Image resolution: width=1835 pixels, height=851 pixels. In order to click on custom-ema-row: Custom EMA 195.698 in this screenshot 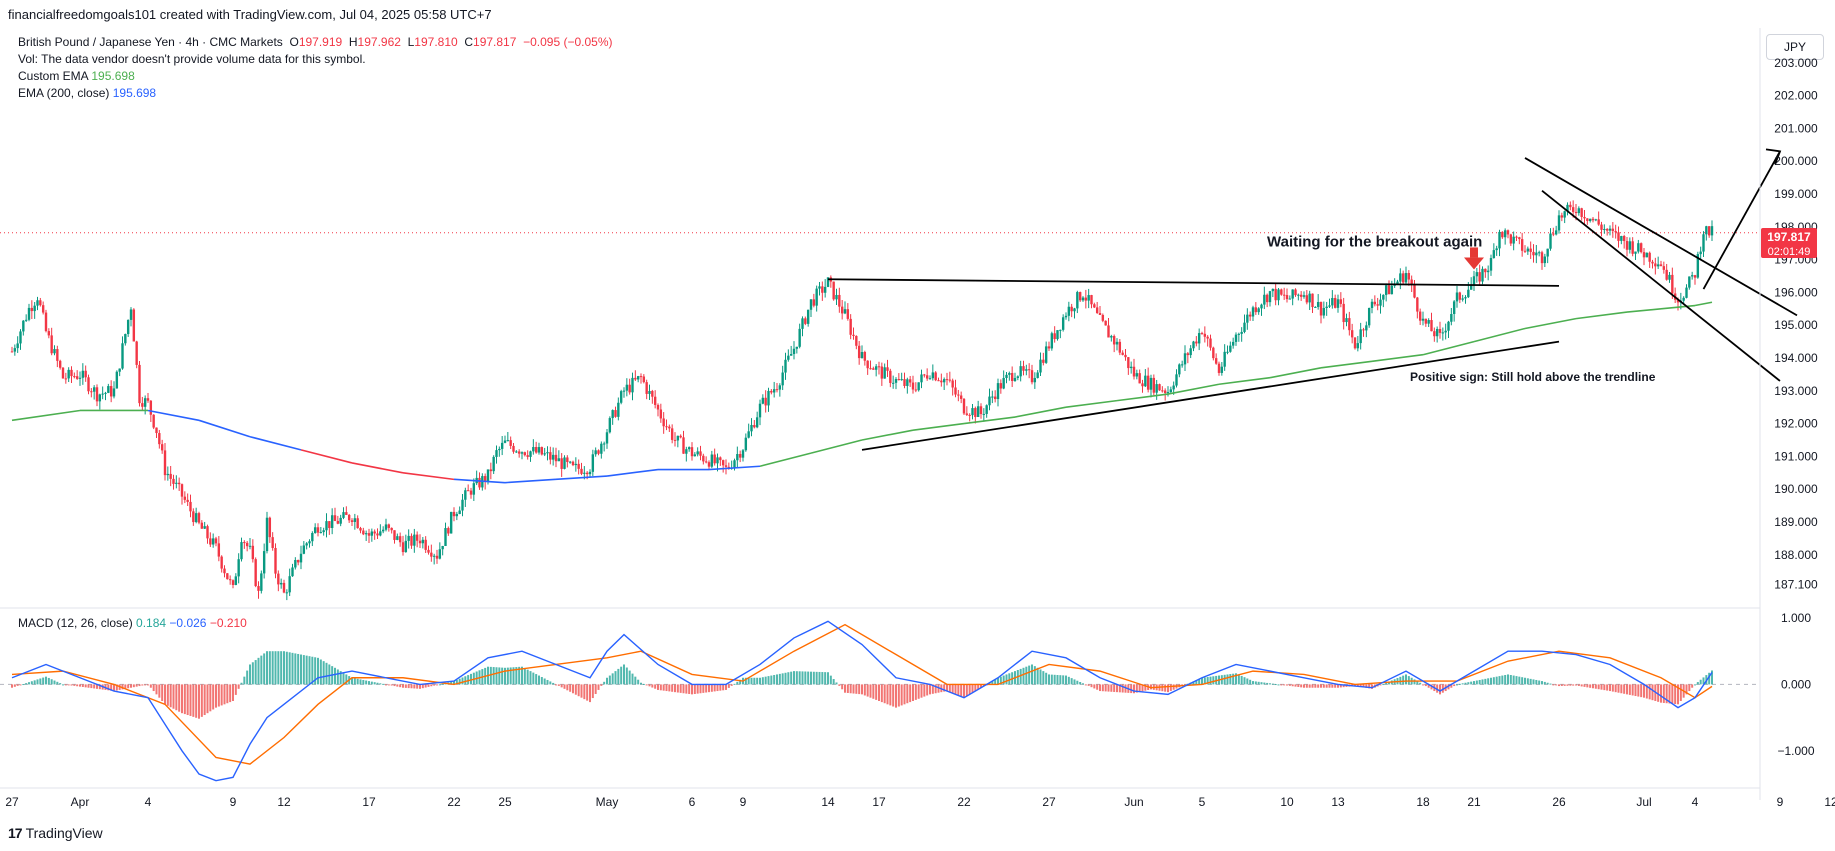, I will do `click(315, 76)`.